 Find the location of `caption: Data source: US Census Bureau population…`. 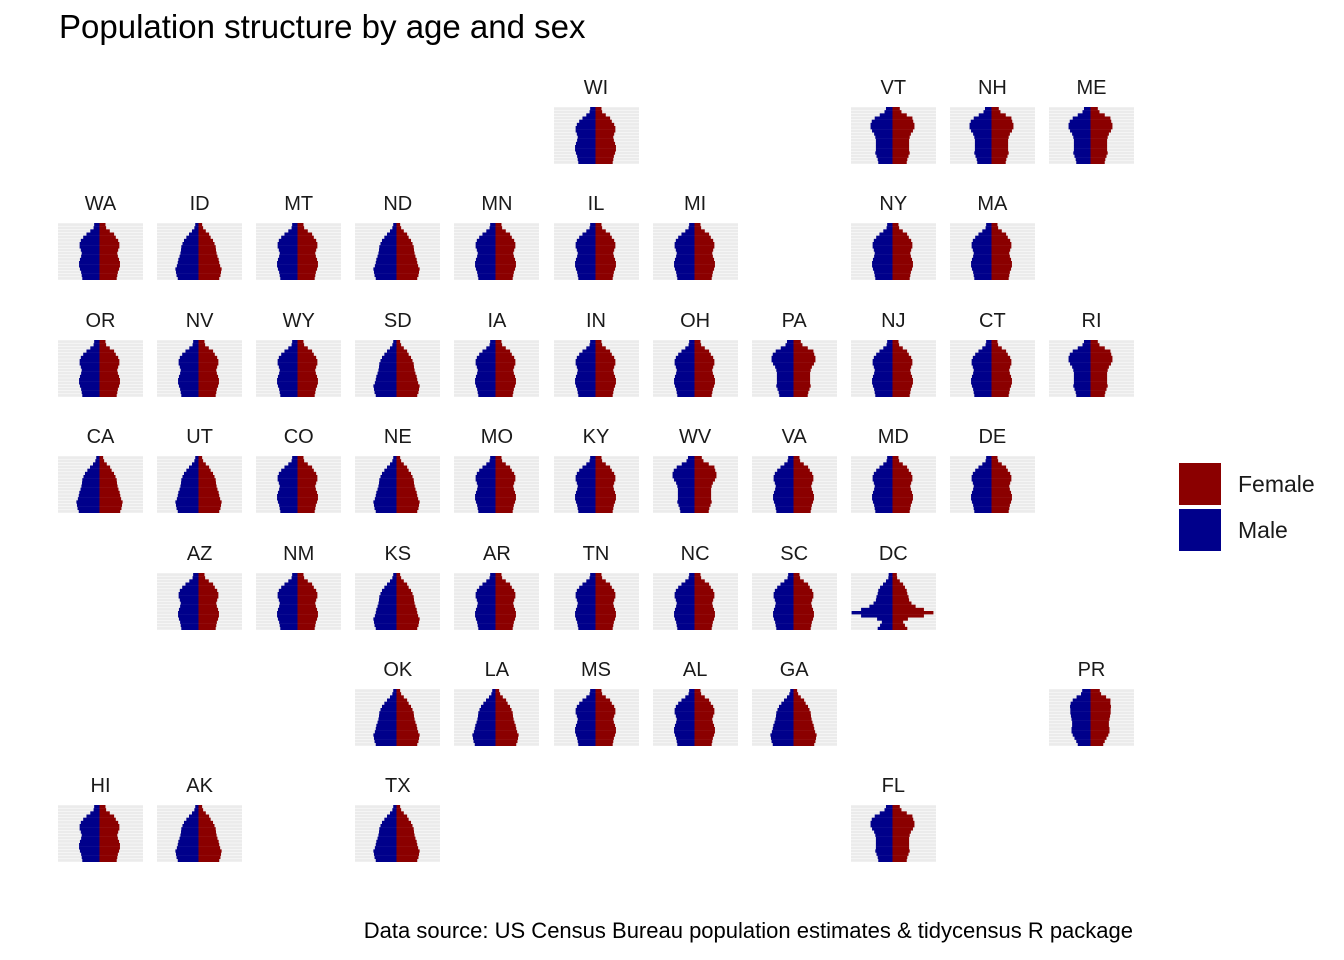

caption: Data source: US Census Bureau population… is located at coordinates (748, 930).